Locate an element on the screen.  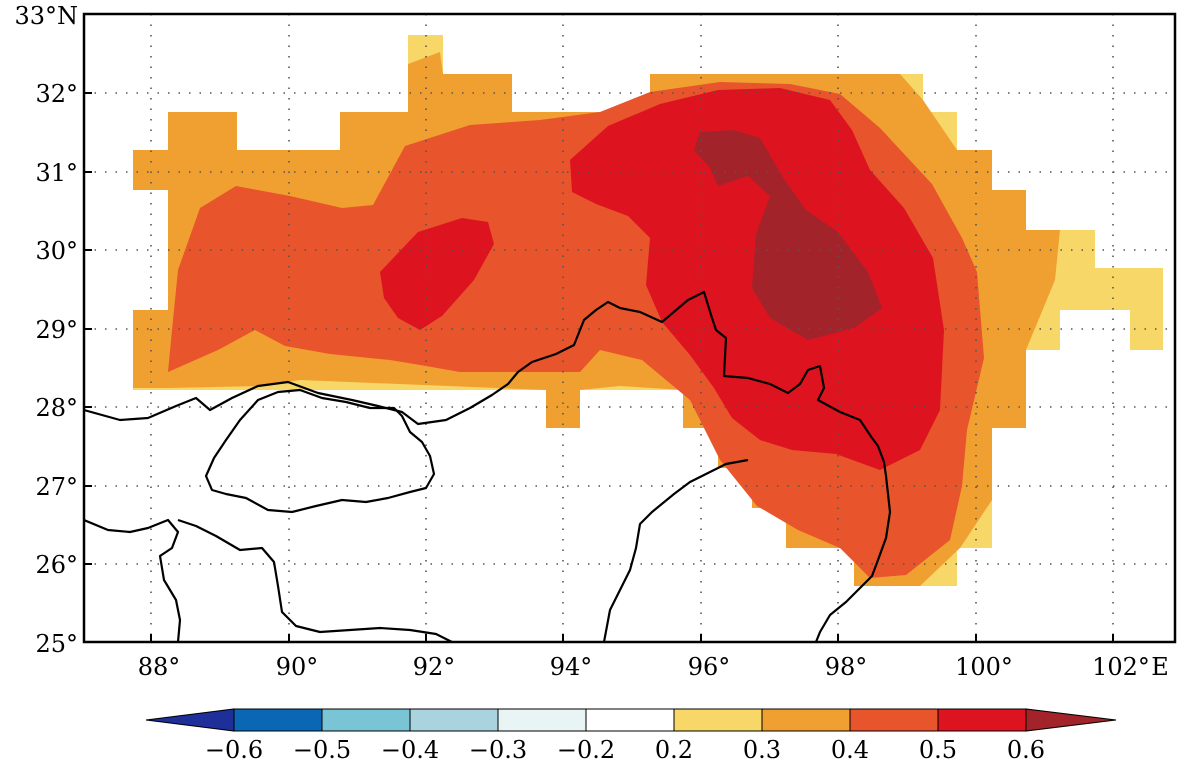
lat-label-28: 28° is located at coordinates (56, 408).